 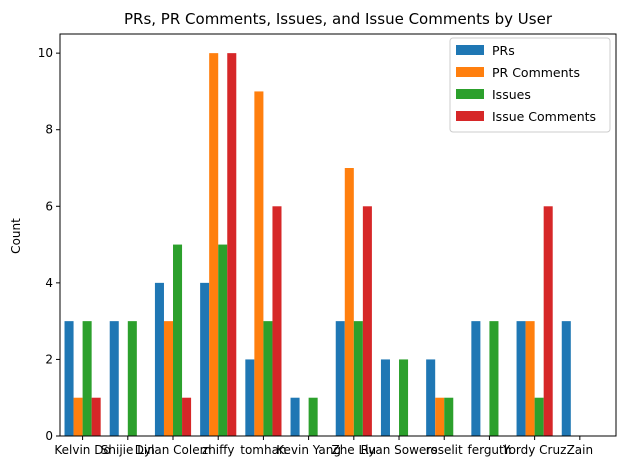 I want to click on x-tick-label: Dylan Colem, so click(x=173, y=450).